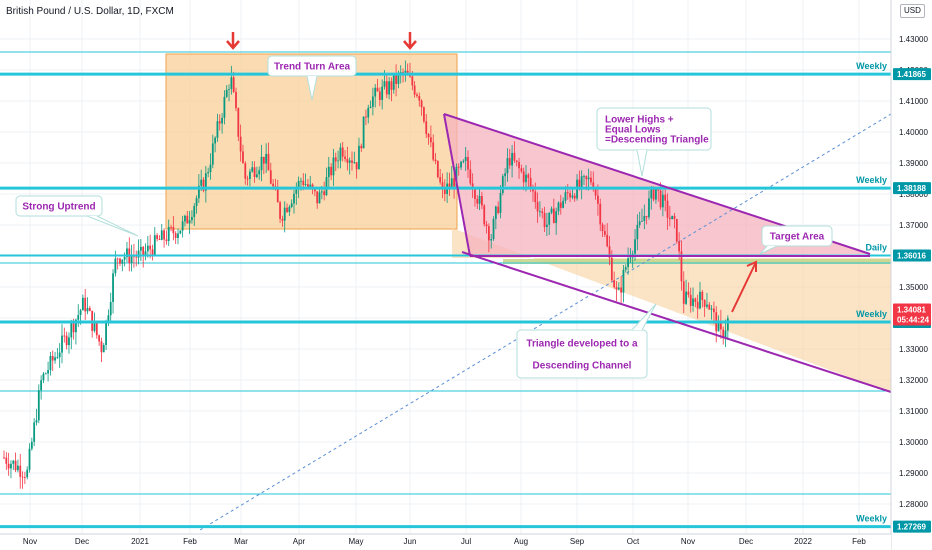 The width and height of the screenshot is (932, 550). What do you see at coordinates (582, 366) in the screenshot?
I see `channel-callout-text-1: Descending Channel` at bounding box center [582, 366].